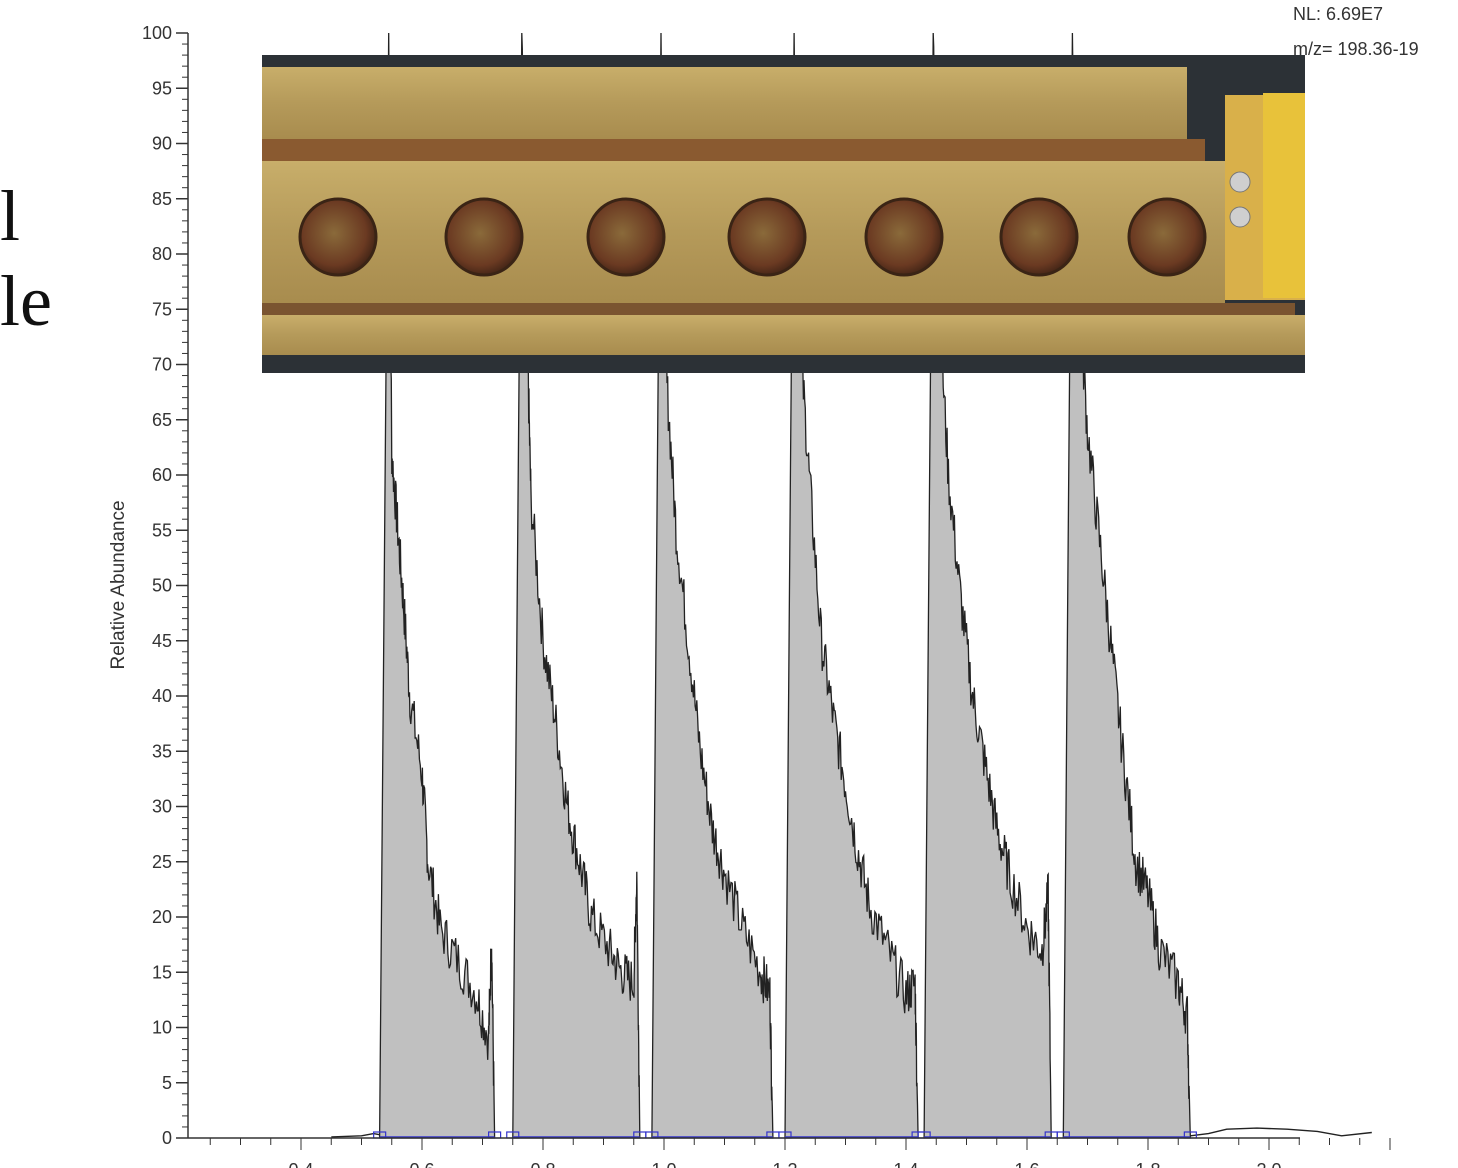  Describe the element at coordinates (167, 1083) in the screenshot. I see `y-tick-label: 5` at that location.